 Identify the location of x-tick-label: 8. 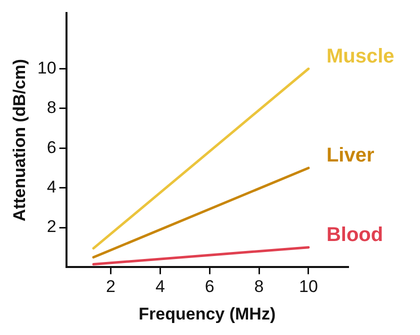
(259, 286).